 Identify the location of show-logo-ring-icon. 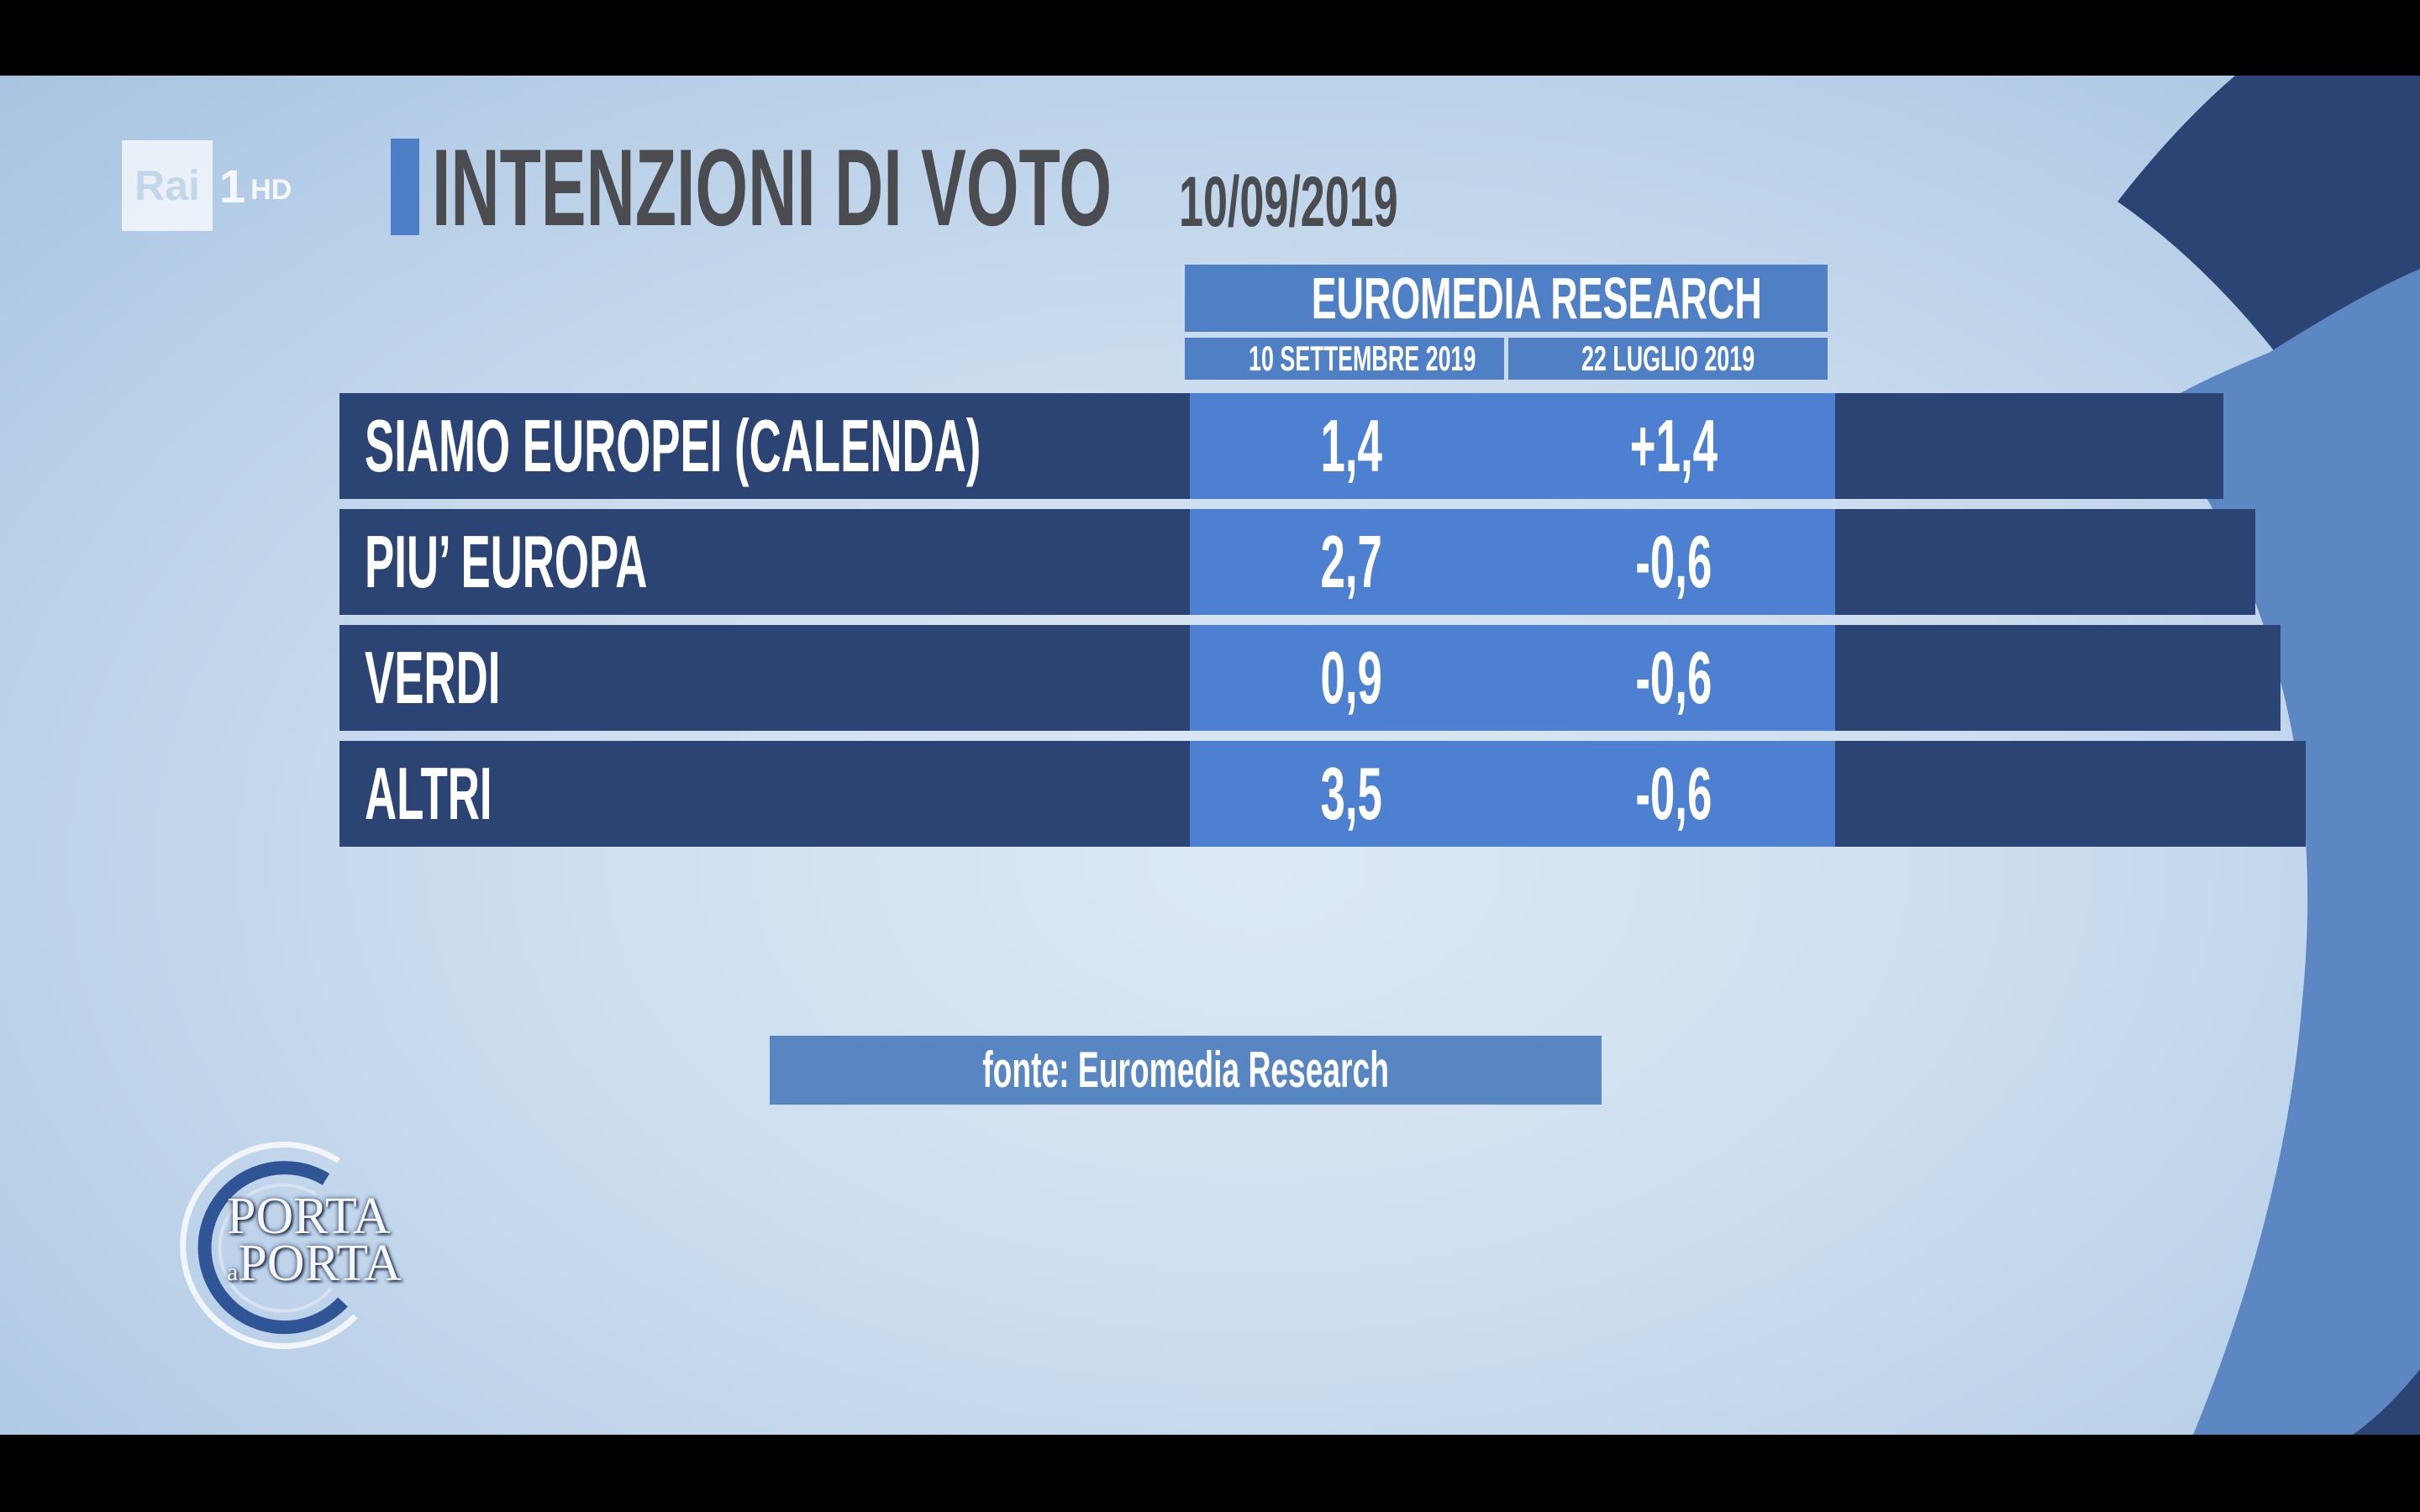
(269, 1246).